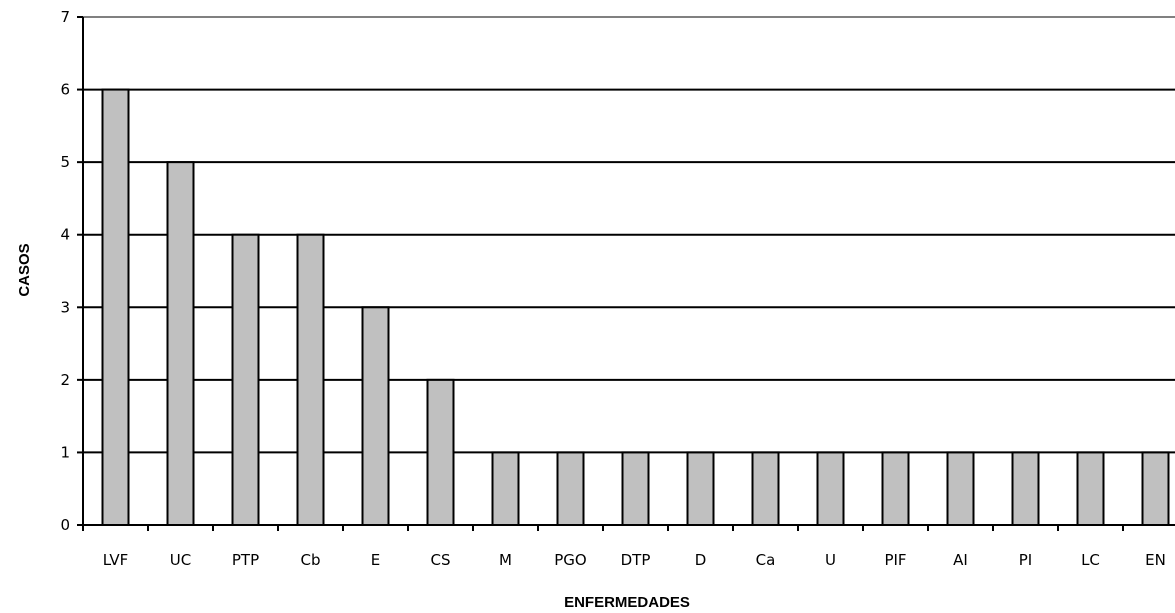  What do you see at coordinates (570, 488) in the screenshot?
I see `bar-pgo` at bounding box center [570, 488].